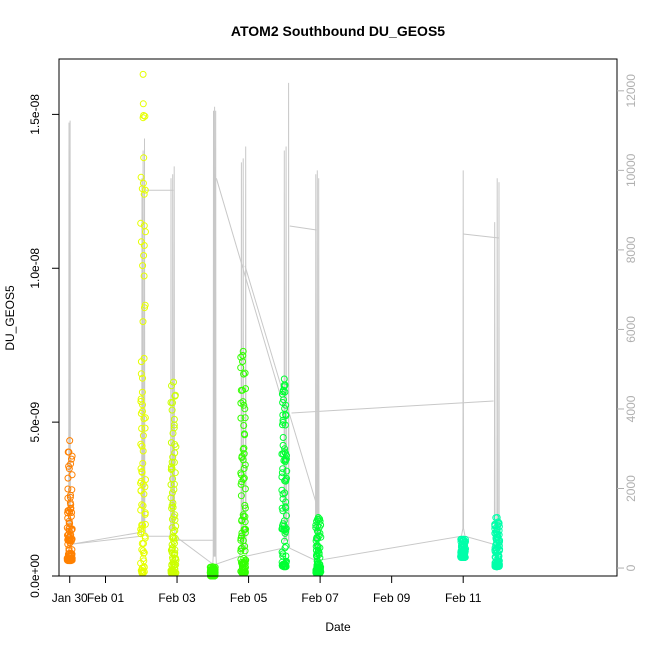 The height and width of the screenshot is (650, 650). What do you see at coordinates (35, 268) in the screenshot?
I see `y-left-tick-label: 1.0e-08` at bounding box center [35, 268].